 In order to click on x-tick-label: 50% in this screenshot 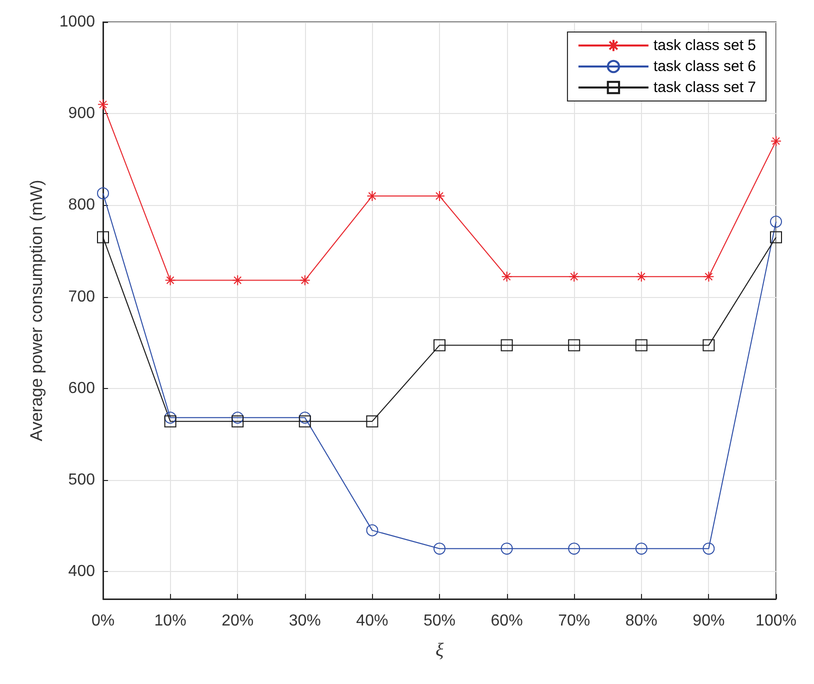, I will do `click(439, 621)`.